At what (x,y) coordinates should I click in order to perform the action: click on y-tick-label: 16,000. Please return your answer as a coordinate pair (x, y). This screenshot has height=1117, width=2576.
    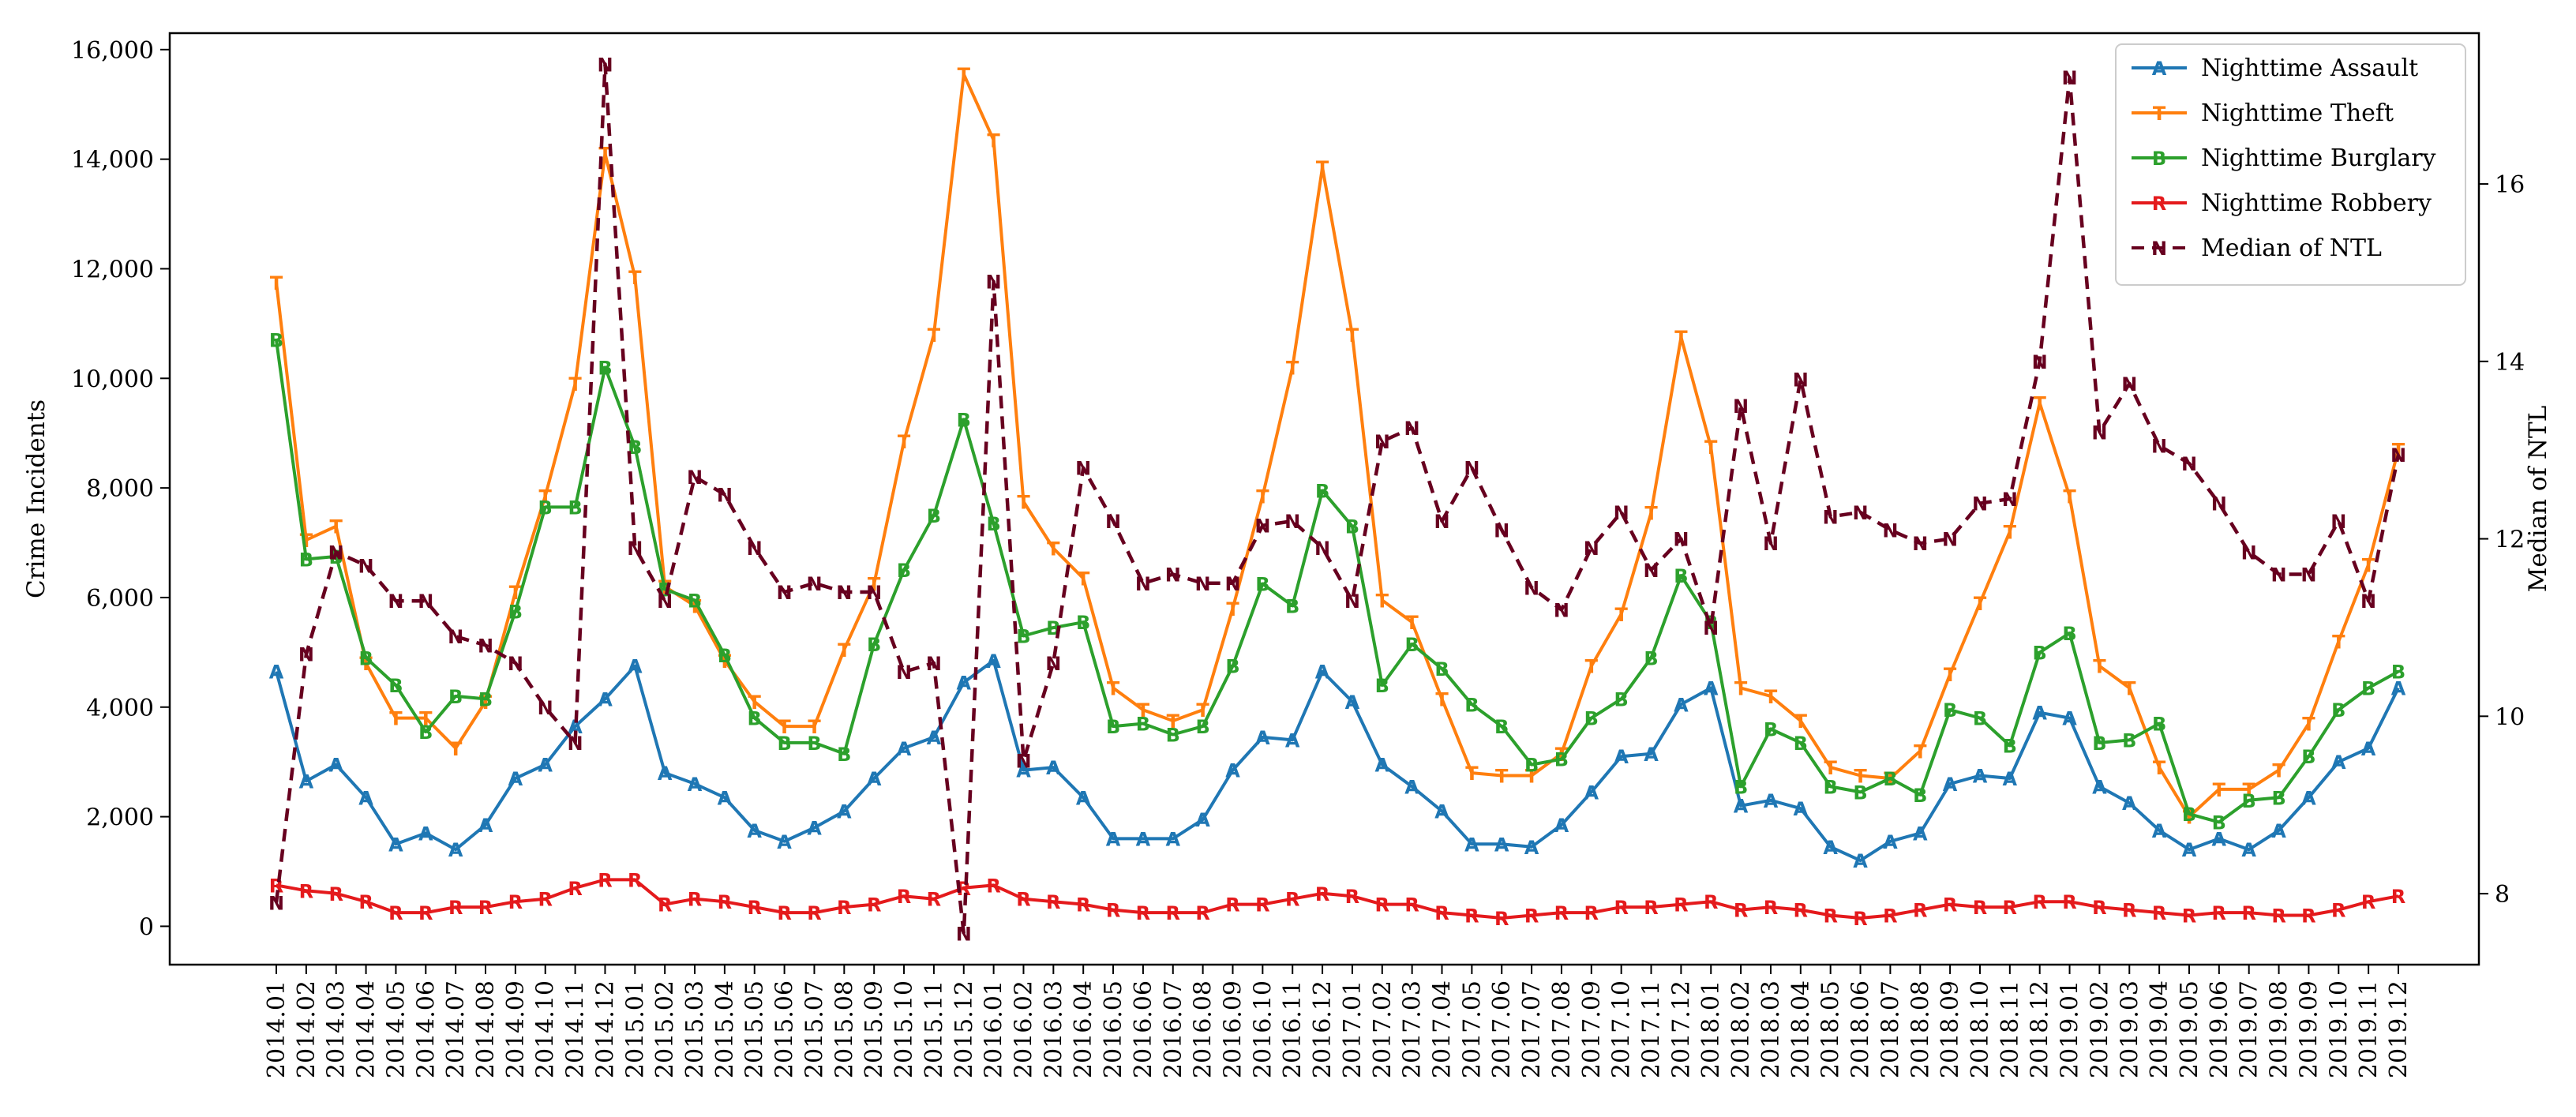
    Looking at the image, I should click on (112, 51).